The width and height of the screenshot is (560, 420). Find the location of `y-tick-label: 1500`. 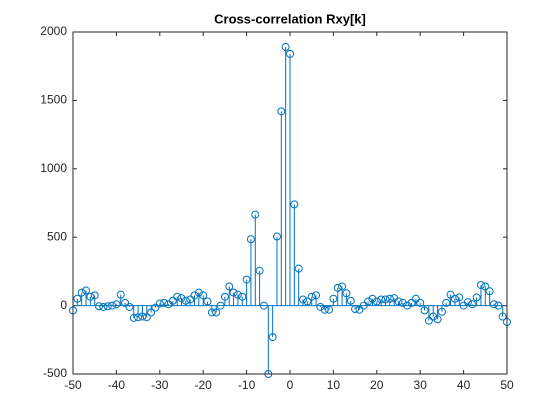

y-tick-label: 1500 is located at coordinates (53, 100).